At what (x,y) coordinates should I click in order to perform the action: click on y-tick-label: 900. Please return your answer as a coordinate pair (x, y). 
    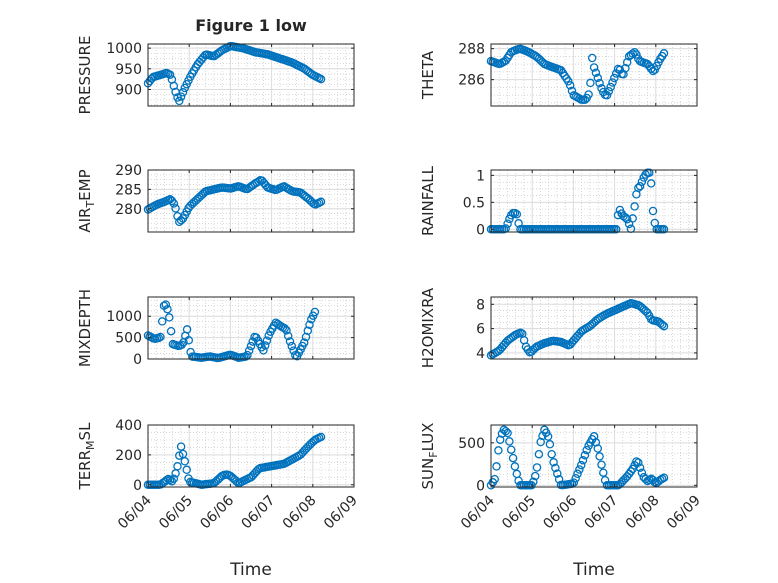
    Looking at the image, I should click on (128, 90).